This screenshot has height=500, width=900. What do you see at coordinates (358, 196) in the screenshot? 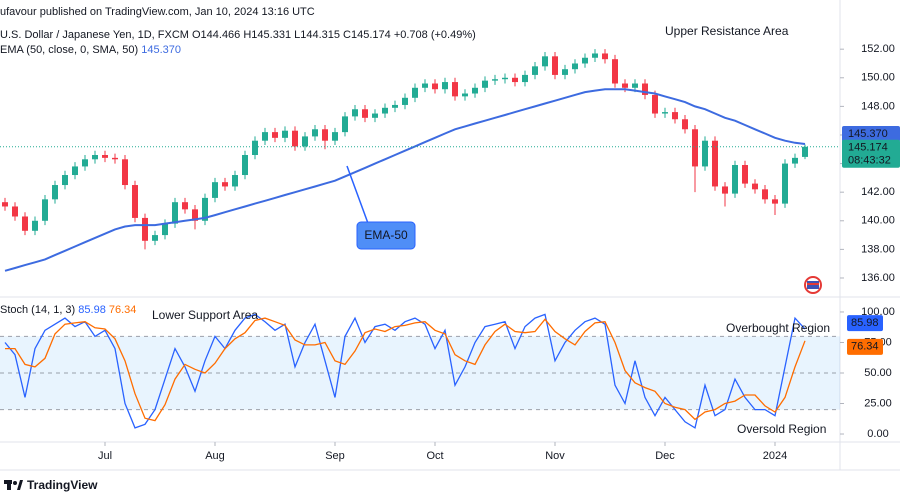
I see `callout-arrow` at bounding box center [358, 196].